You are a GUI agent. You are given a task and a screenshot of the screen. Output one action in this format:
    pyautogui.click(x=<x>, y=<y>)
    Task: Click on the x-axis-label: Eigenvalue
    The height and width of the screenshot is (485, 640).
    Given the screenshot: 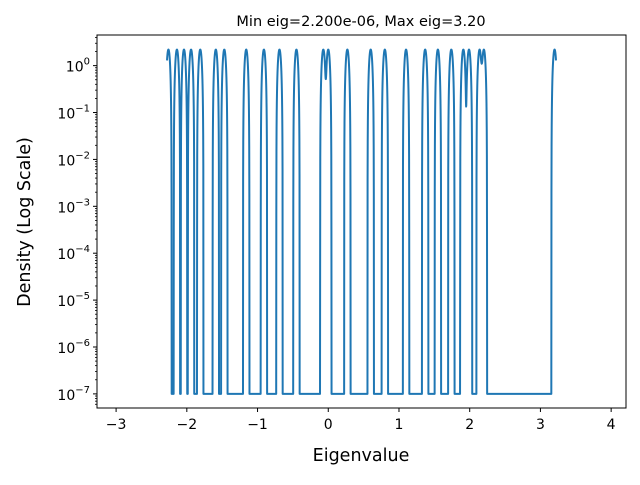 What is the action you would take?
    pyautogui.click(x=361, y=456)
    